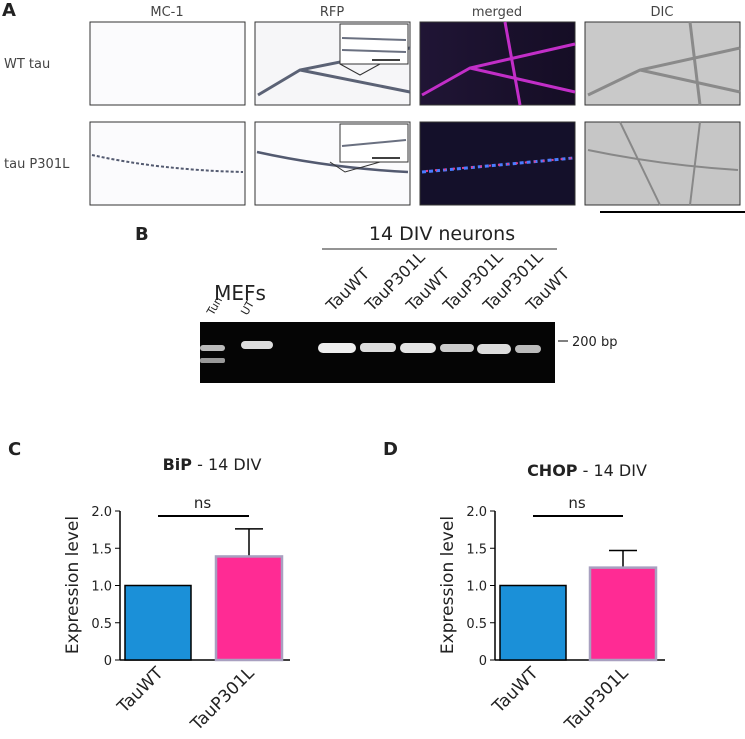 The image size is (745, 739). I want to click on chart-title: CHOP - 14 DIV, so click(587, 470).